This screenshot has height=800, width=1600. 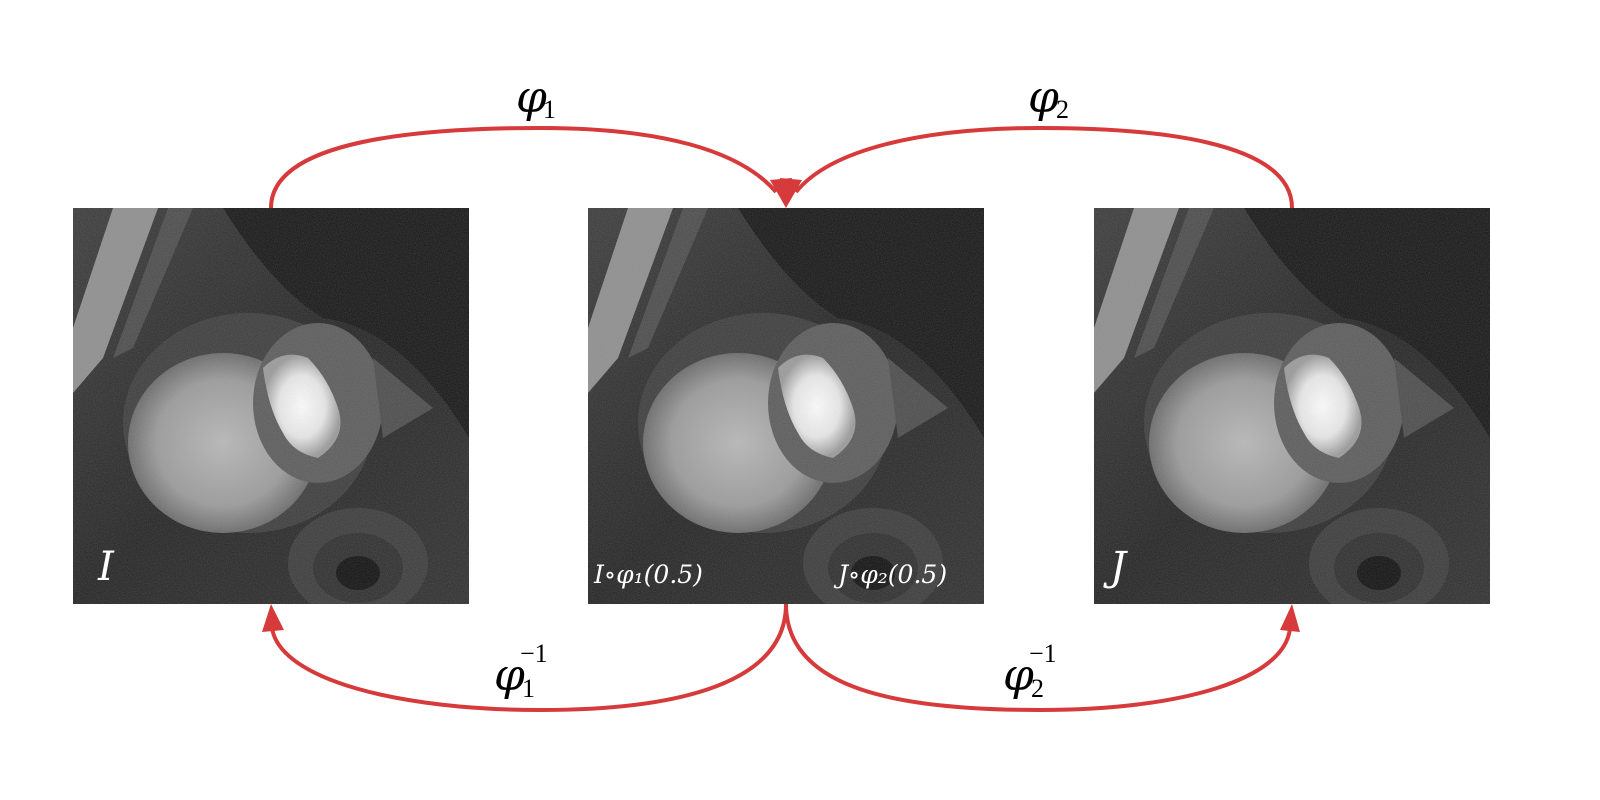 I want to click on label-phi1-inverse-sup: −1, so click(x=534, y=653).